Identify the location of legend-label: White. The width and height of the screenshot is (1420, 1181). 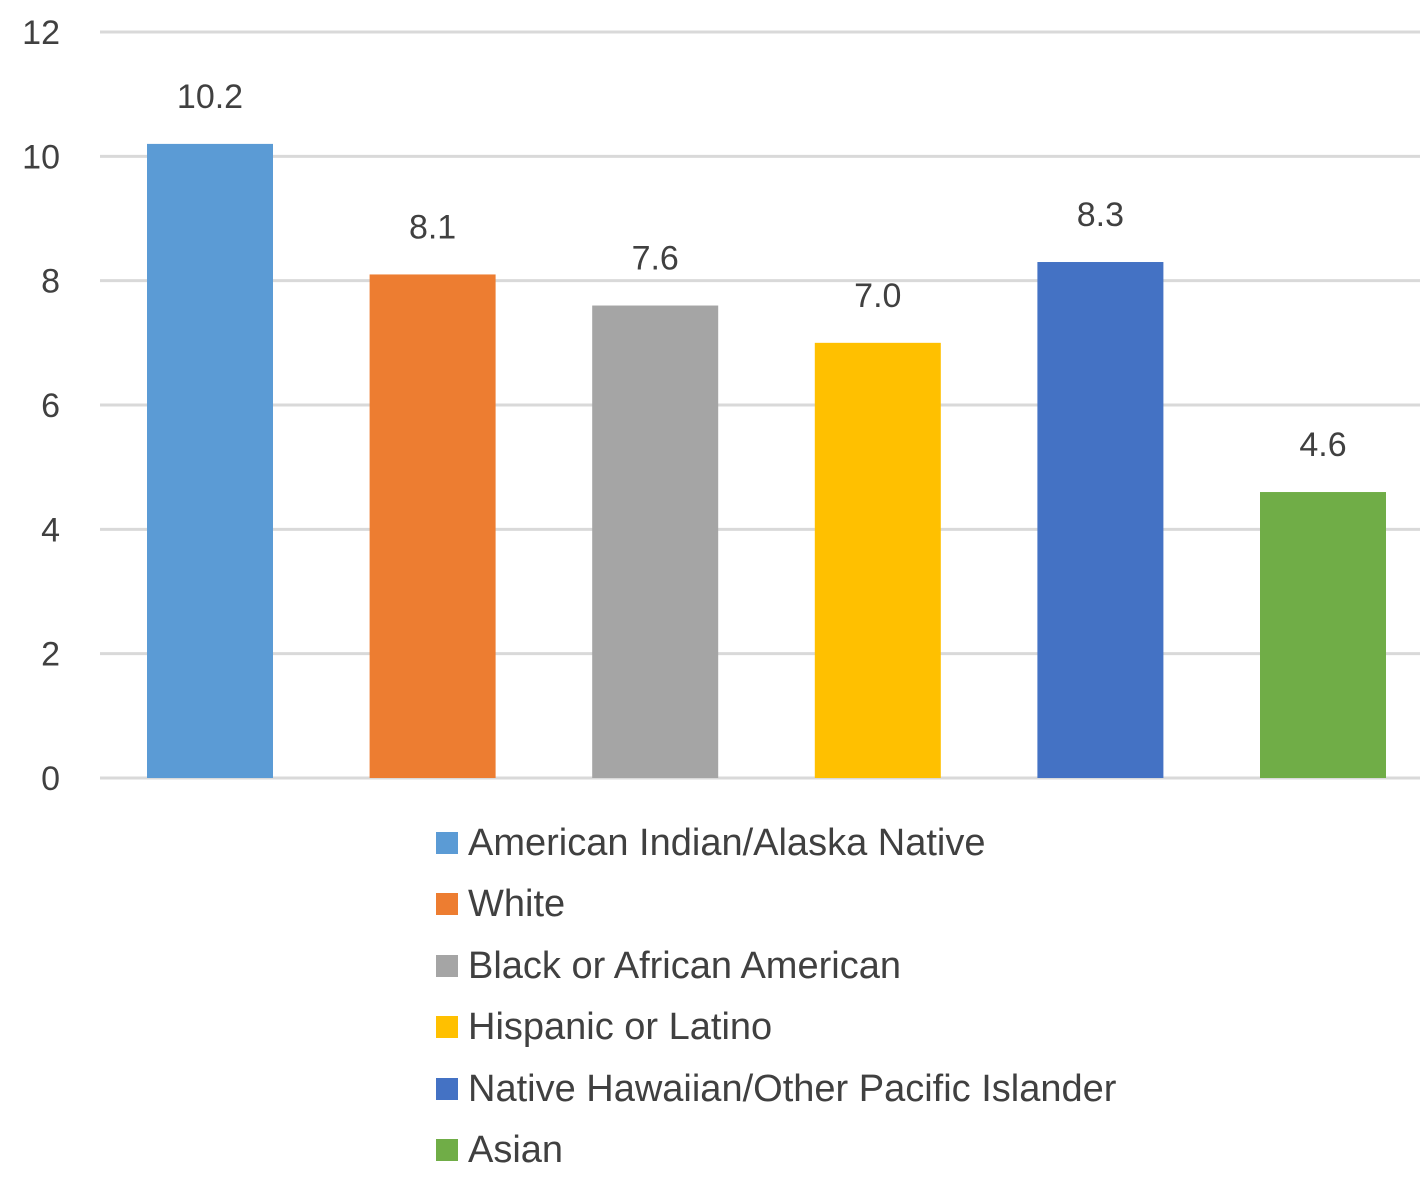
(516, 904).